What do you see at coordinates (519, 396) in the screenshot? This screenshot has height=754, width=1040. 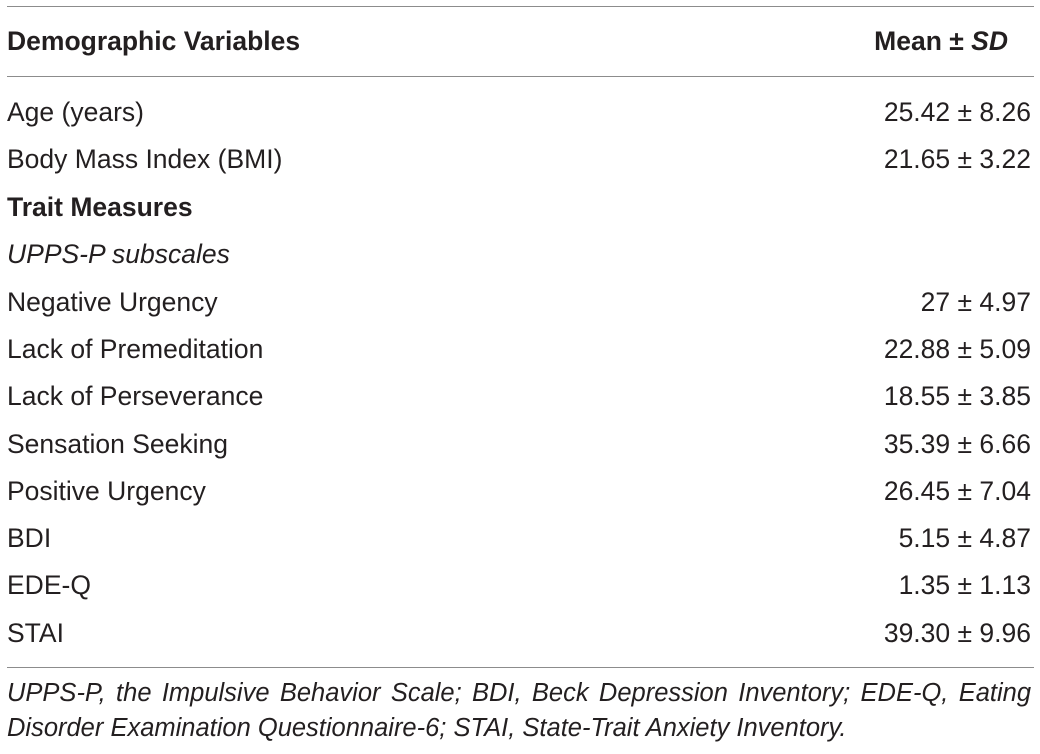 I see `table-row-lack-of-perseverance: Lack of Perseverance 18.55 ± 3.85` at bounding box center [519, 396].